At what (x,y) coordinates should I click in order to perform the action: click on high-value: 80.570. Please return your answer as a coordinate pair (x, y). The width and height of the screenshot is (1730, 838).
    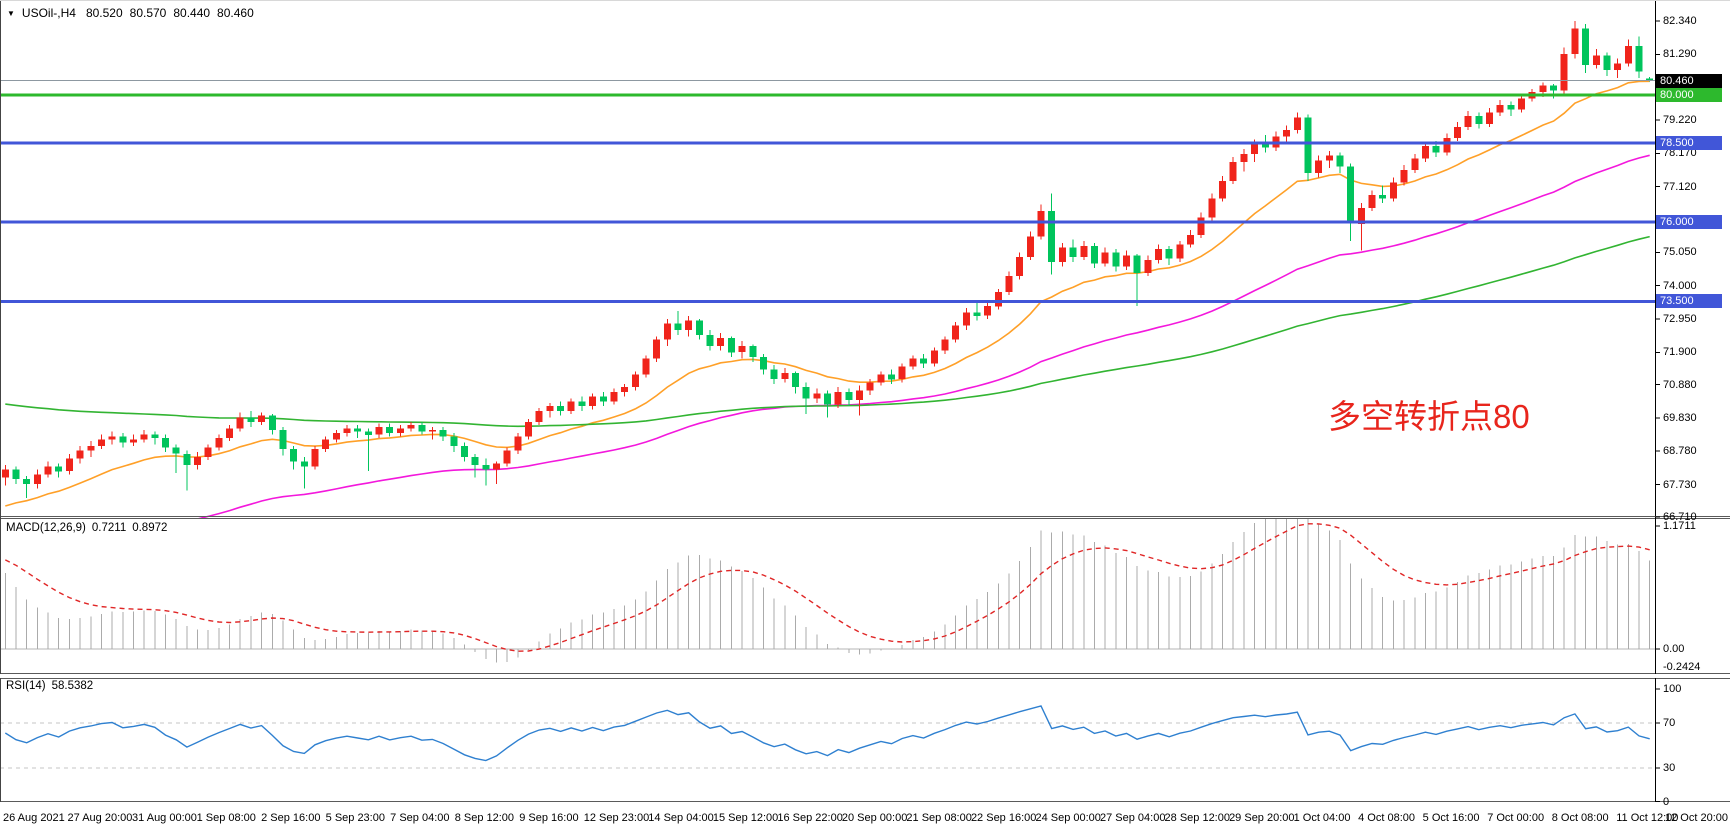
    Looking at the image, I should click on (148, 13).